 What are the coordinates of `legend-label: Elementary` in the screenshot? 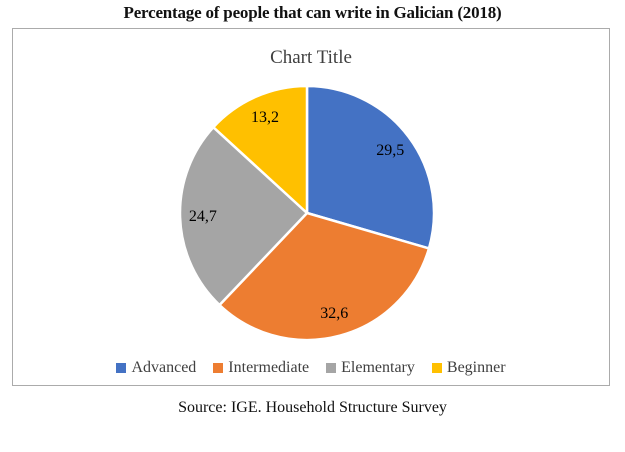 It's located at (378, 367).